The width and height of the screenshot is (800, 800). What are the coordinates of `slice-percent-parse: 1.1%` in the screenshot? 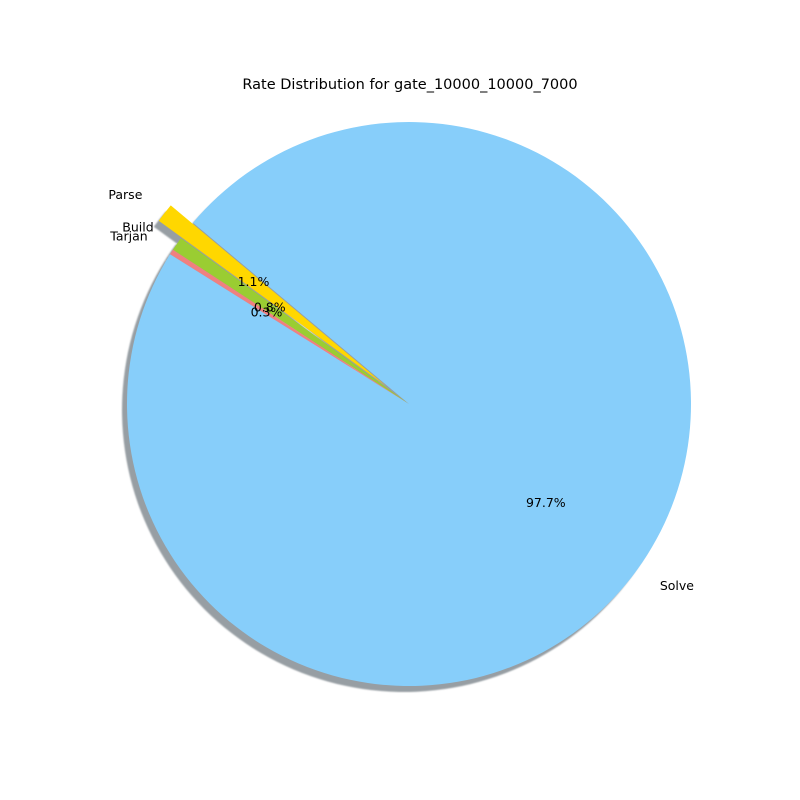 It's located at (254, 281).